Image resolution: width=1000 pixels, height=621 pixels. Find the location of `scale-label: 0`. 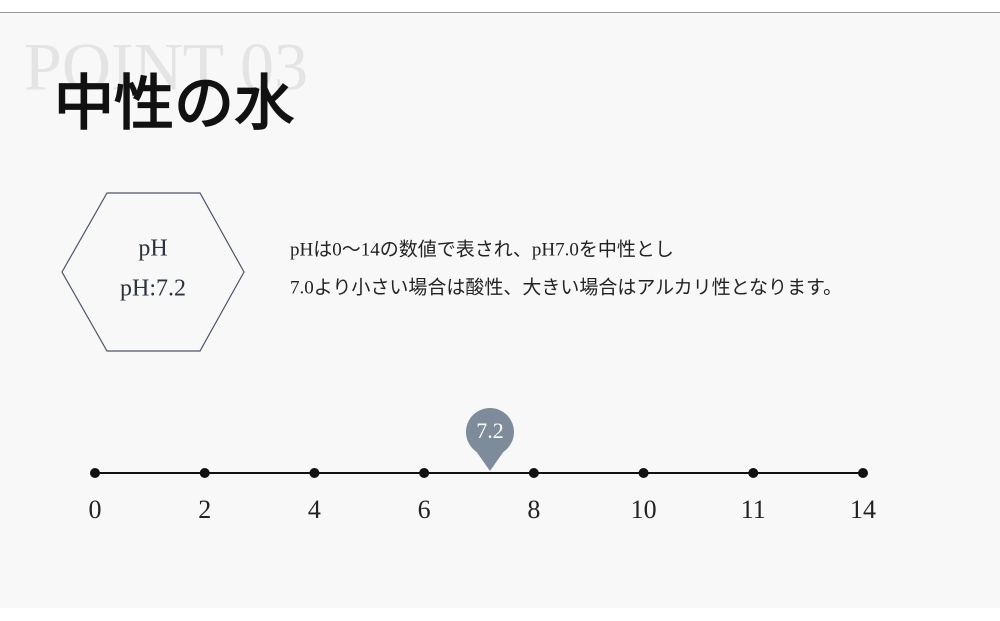

scale-label: 0 is located at coordinates (95, 509).